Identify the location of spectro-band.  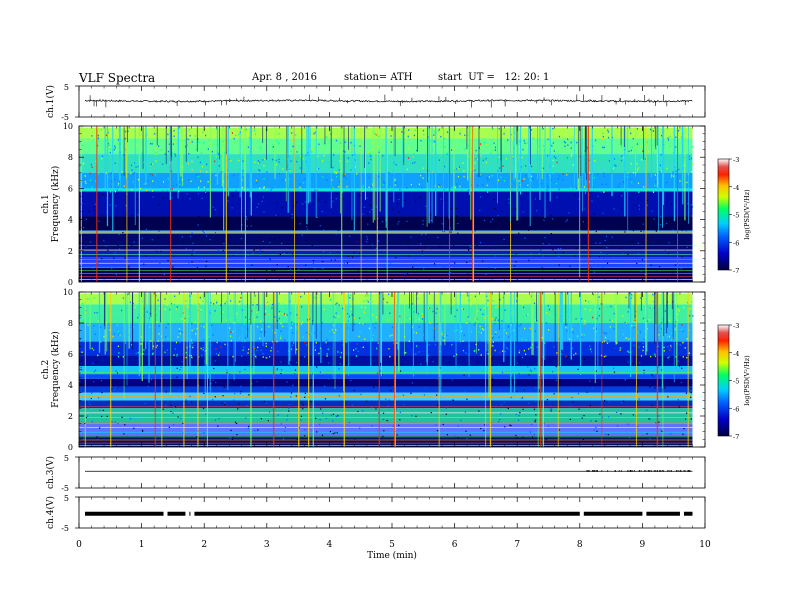
(386, 416).